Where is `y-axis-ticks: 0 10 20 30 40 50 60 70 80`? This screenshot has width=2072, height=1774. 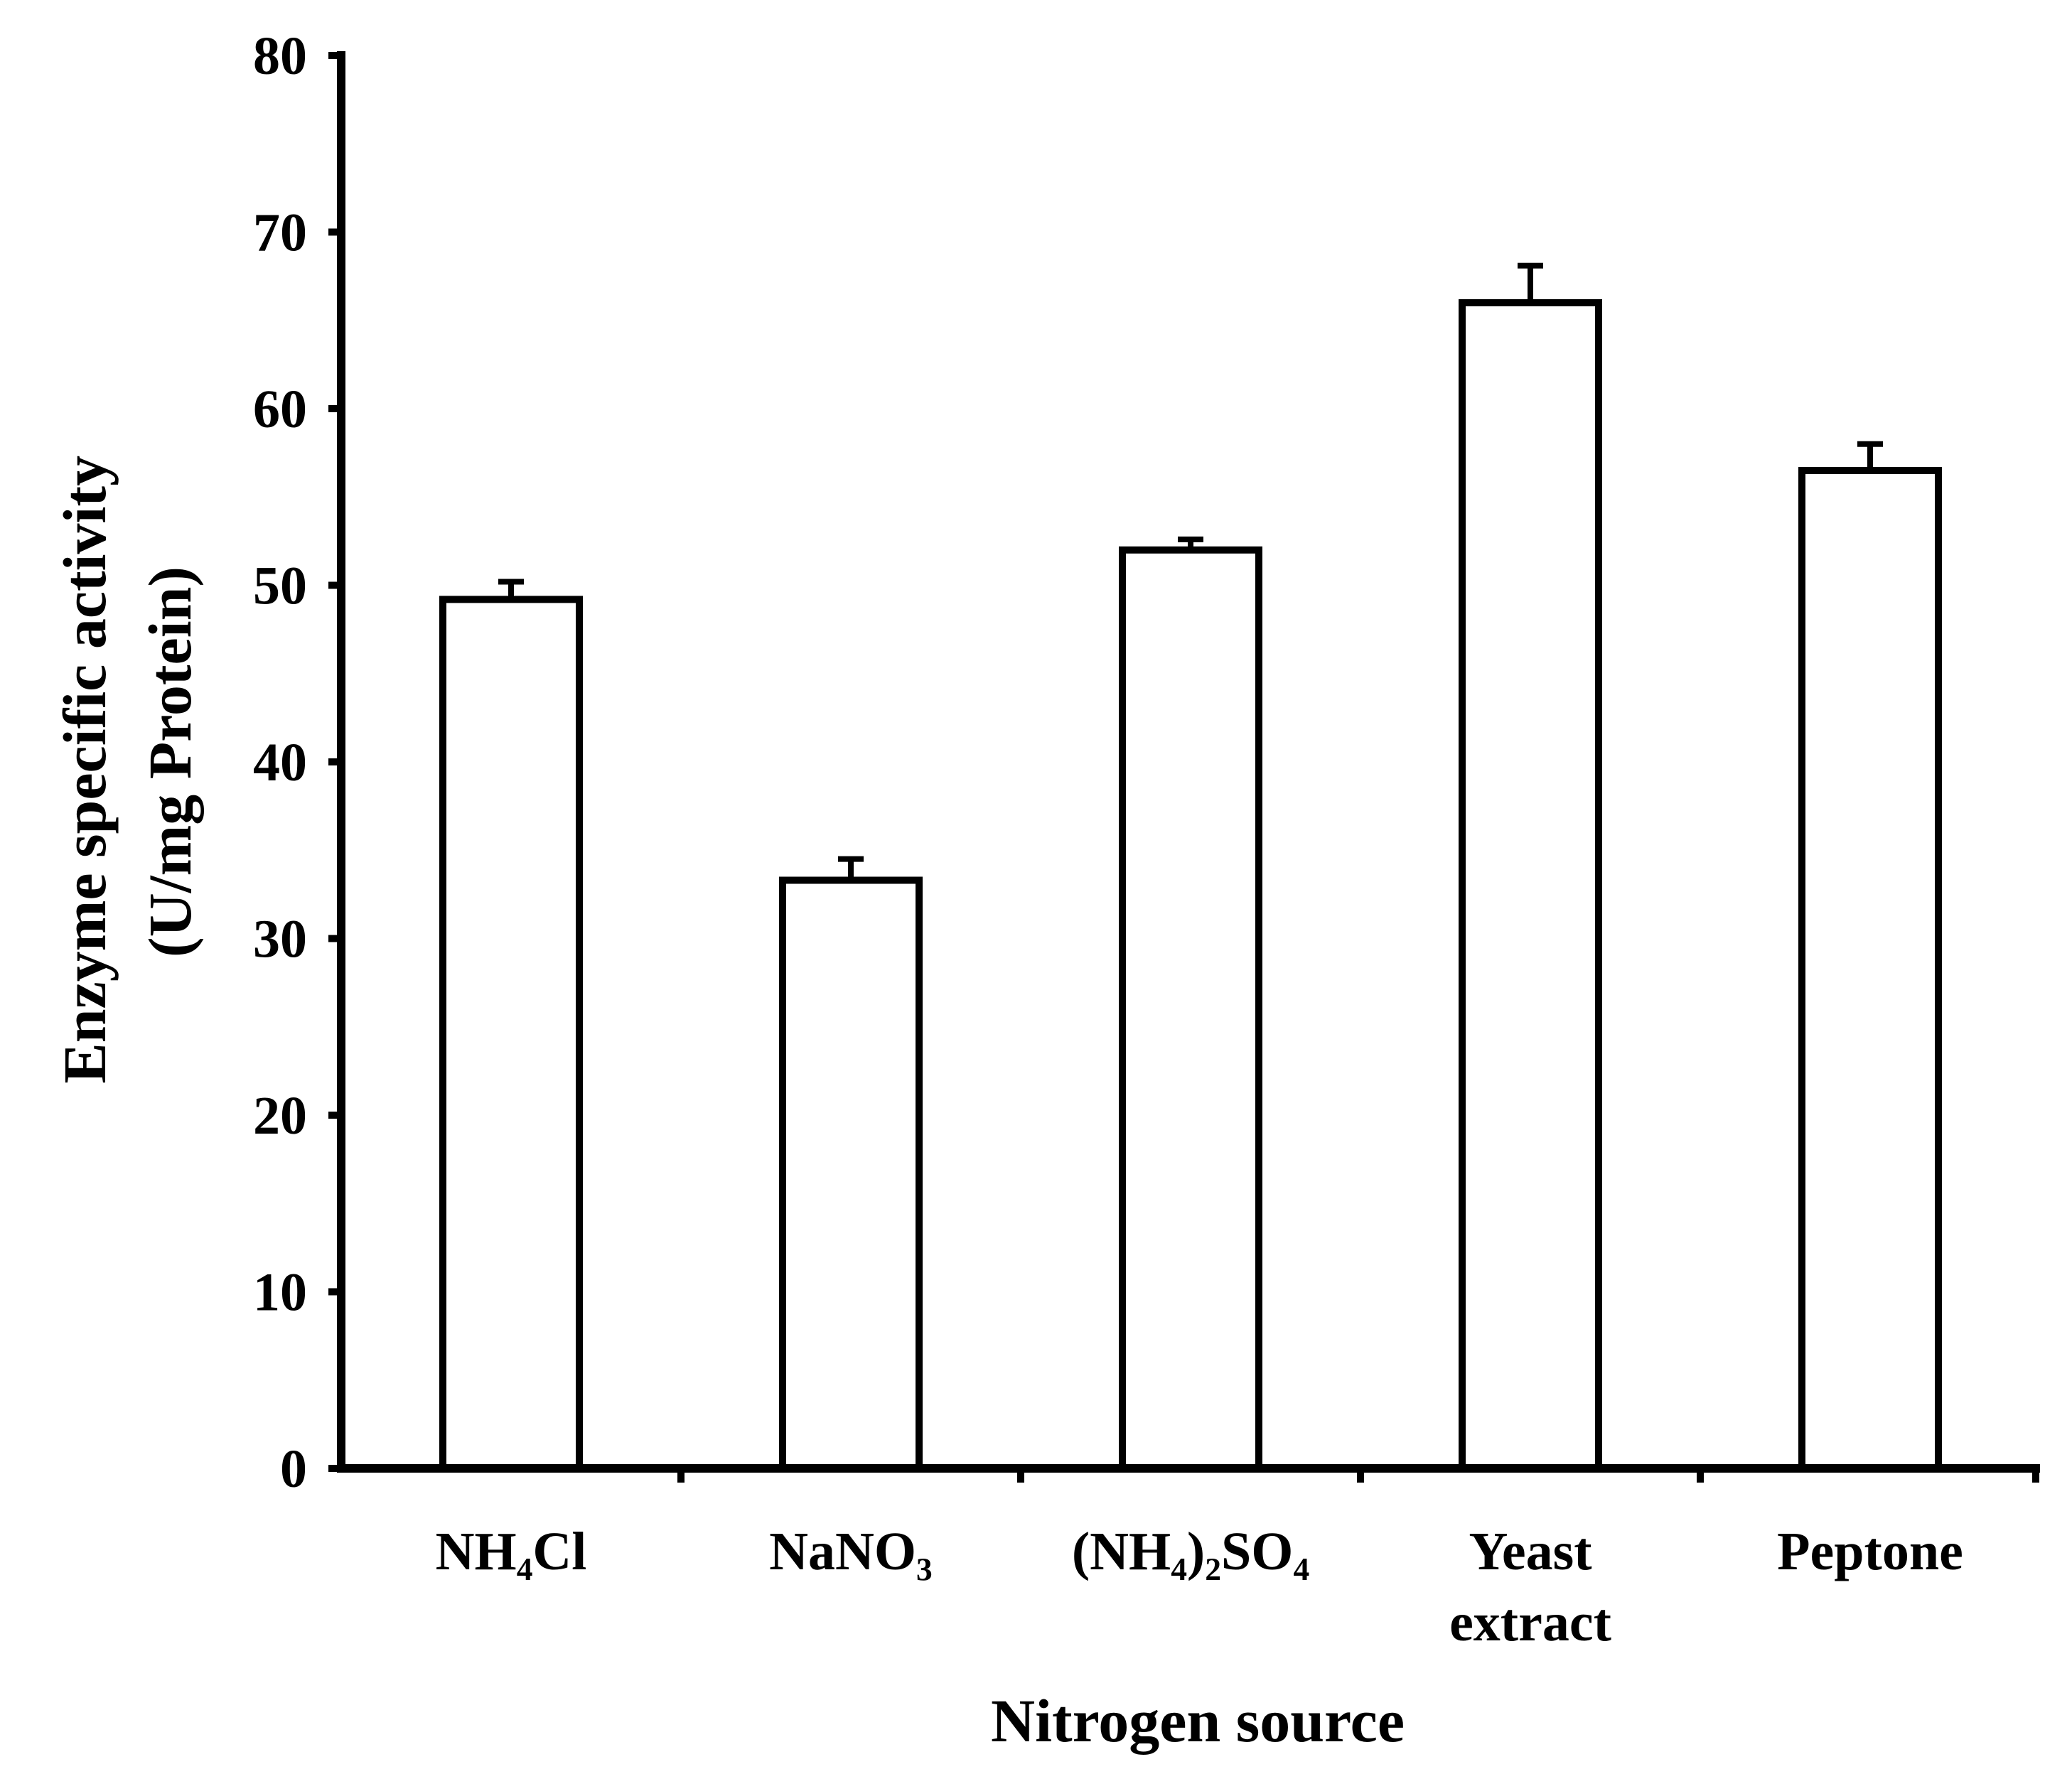 y-axis-ticks: 0 10 20 30 40 50 60 70 80 is located at coordinates (297, 763).